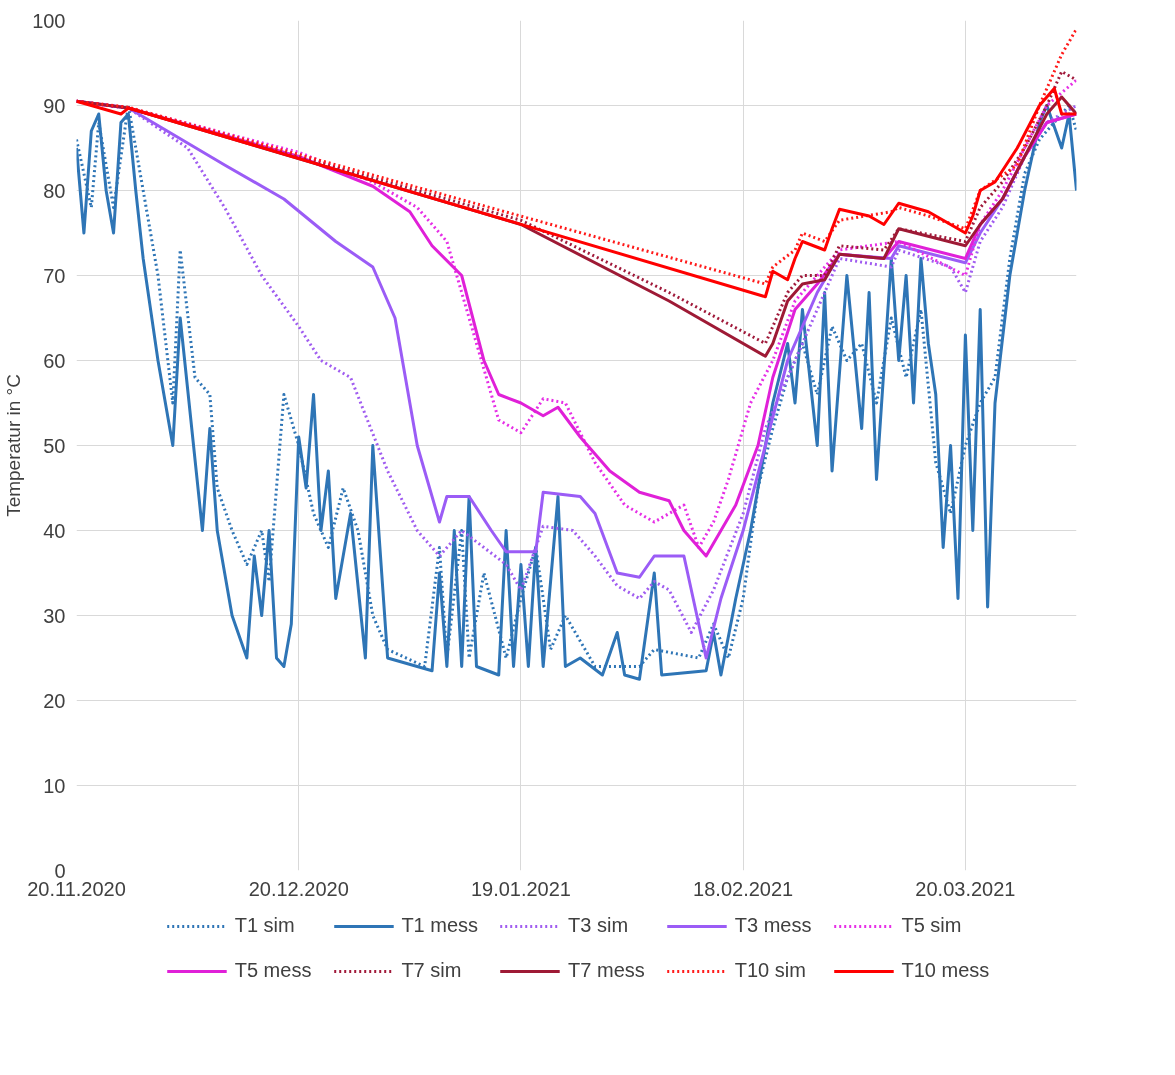  What do you see at coordinates (54, 445) in the screenshot?
I see `y-tick-label: 50` at bounding box center [54, 445].